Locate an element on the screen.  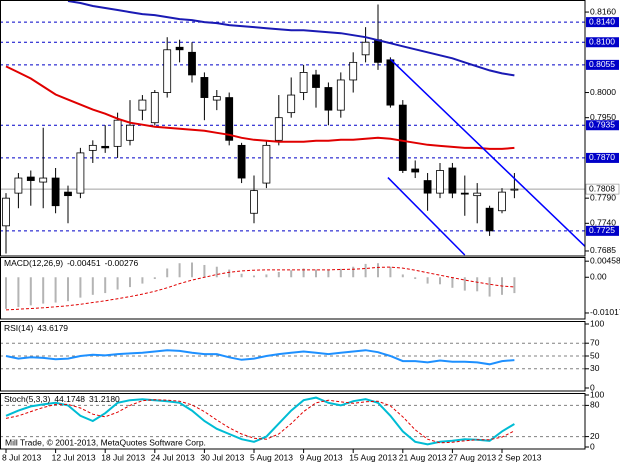
x-tick-label: 21 Aug 2013 is located at coordinates (423, 457).